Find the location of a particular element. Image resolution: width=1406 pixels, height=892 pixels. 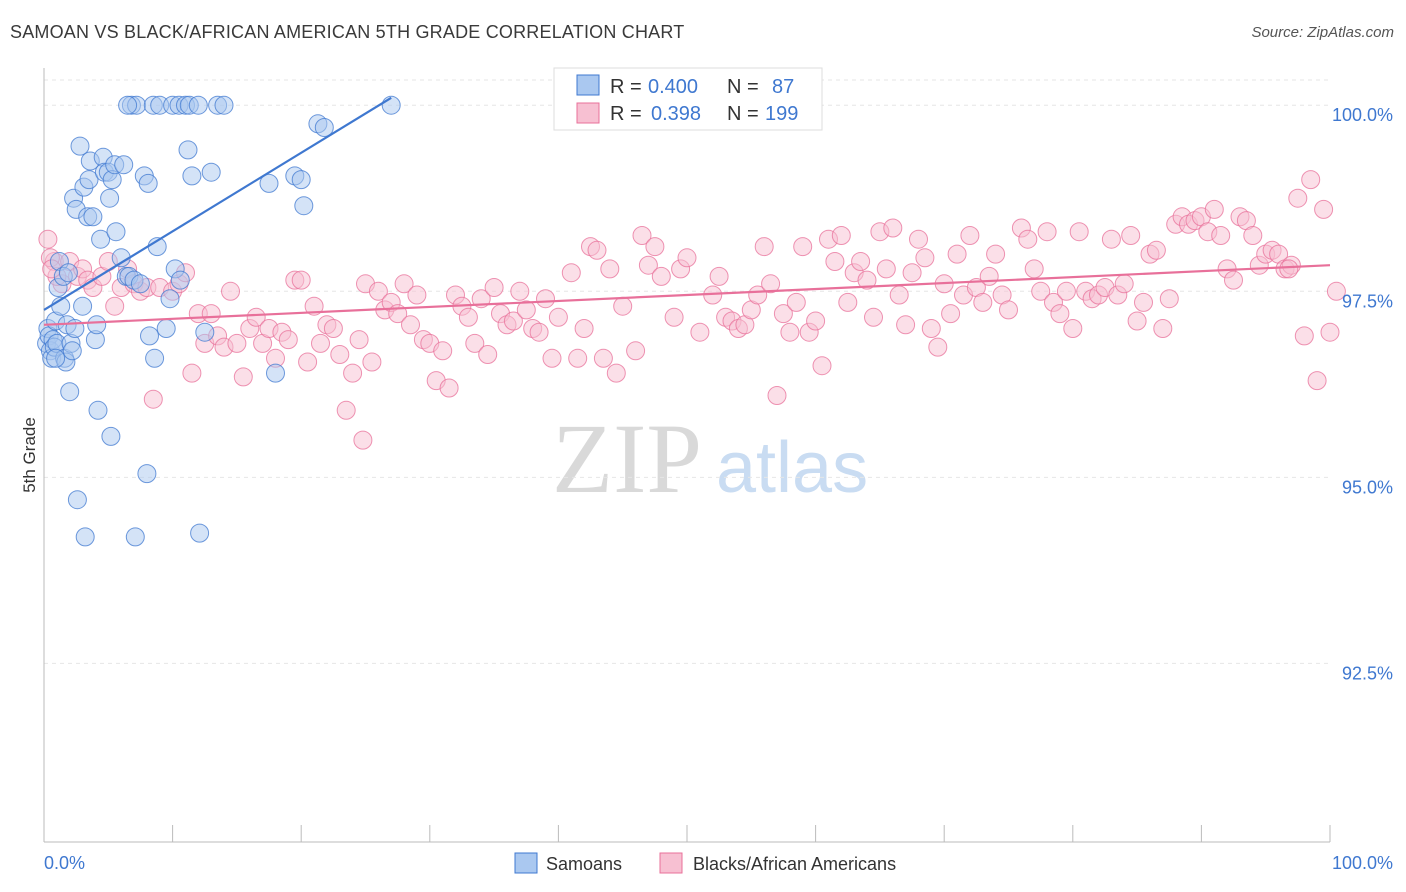

y-axis-title: 5th Grade is located at coordinates (29, 455).